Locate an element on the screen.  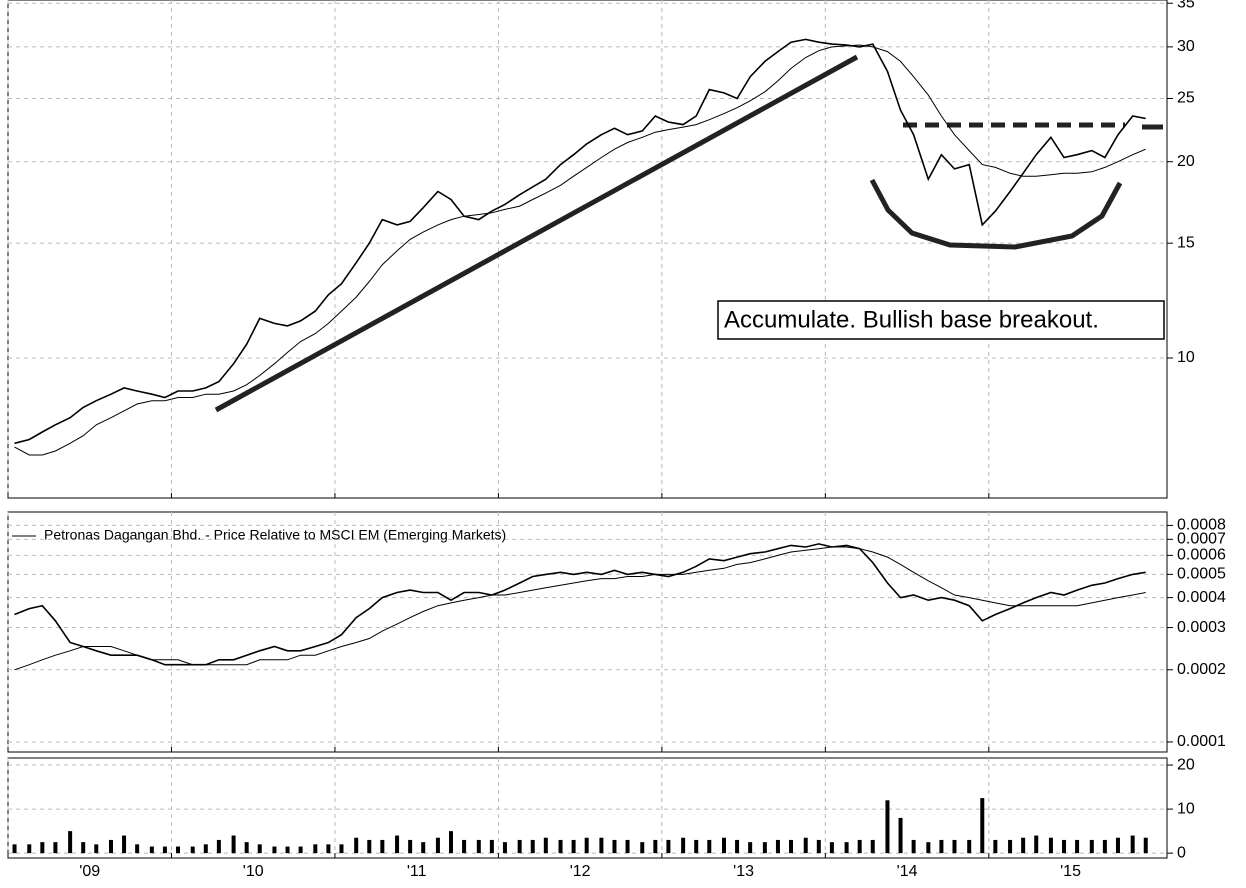
annotation: Accumulate. Bullish base breakout. is located at coordinates (911, 319).